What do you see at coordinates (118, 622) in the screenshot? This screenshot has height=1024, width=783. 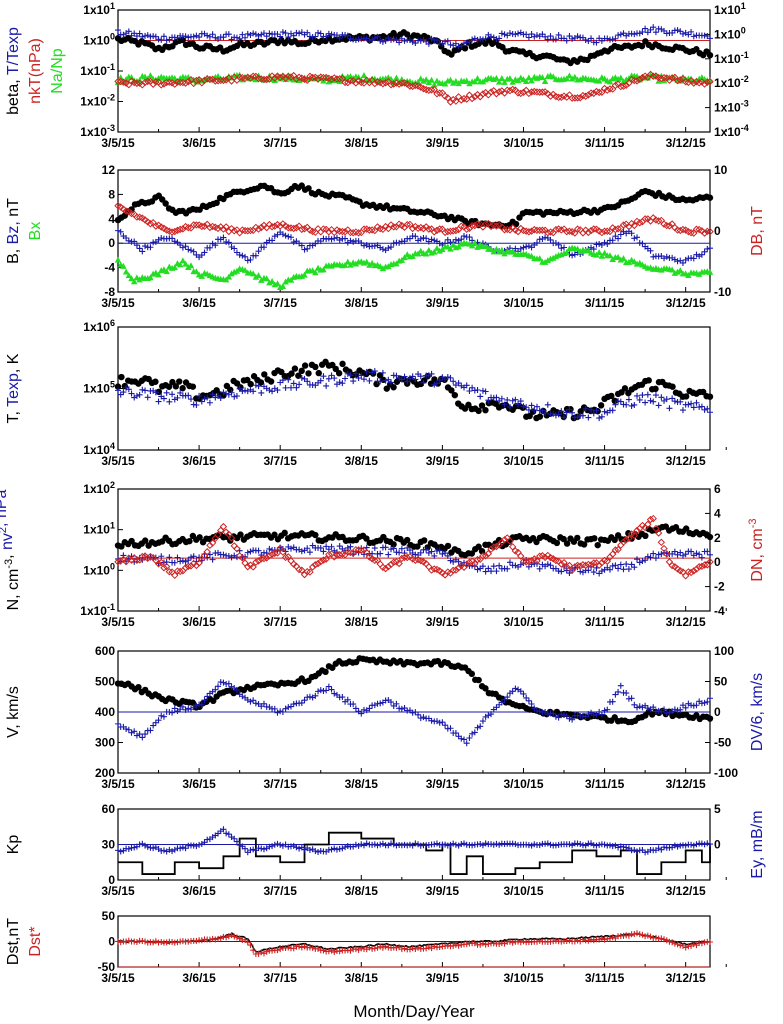 I see `x-tick-label: 3/5/15` at bounding box center [118, 622].